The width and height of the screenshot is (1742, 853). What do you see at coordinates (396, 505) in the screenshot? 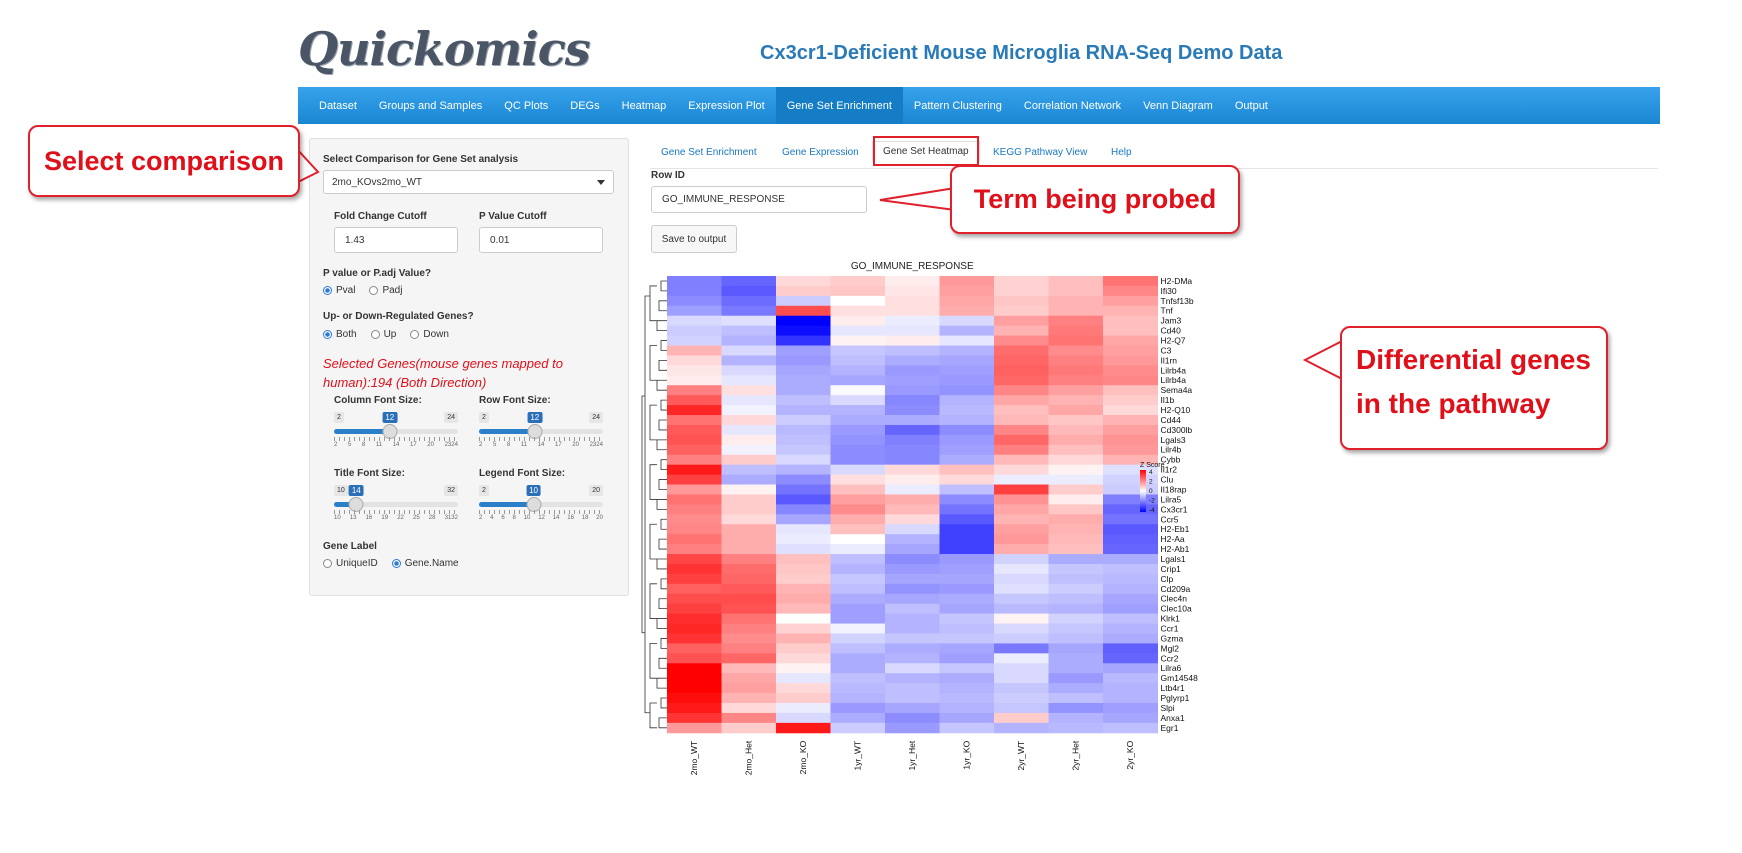
I see `title-font-slider: 10 32 14 10 13 16 19 22 25 28 3132` at bounding box center [396, 505].